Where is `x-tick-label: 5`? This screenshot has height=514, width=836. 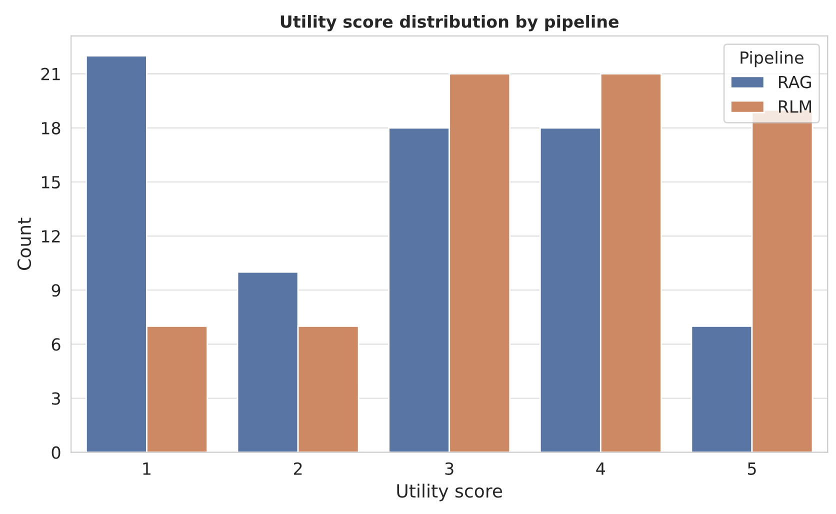 x-tick-label: 5 is located at coordinates (752, 468).